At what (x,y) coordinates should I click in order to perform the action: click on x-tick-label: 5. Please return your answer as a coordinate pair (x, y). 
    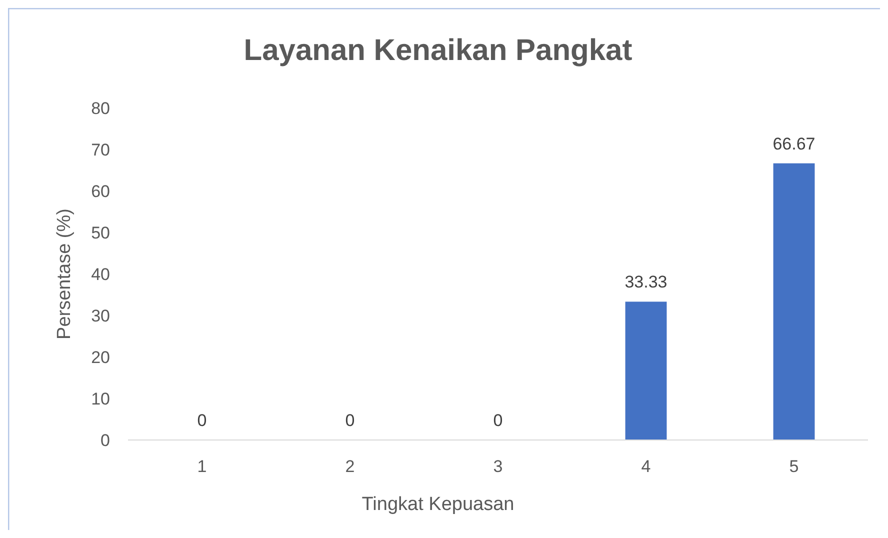
    Looking at the image, I should click on (794, 466).